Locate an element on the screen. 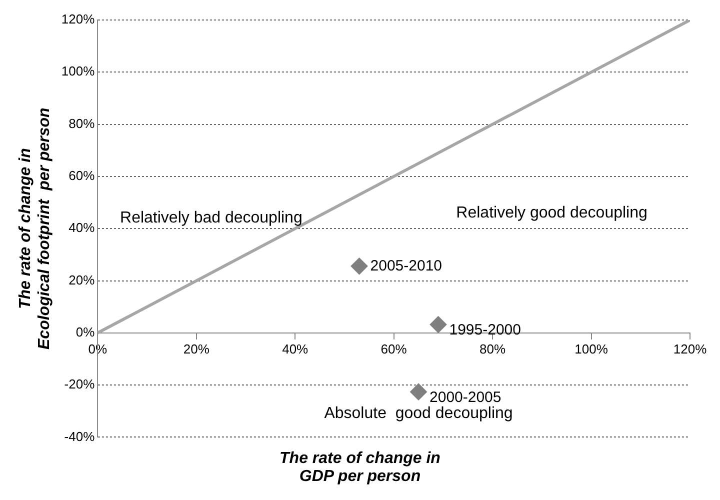 The height and width of the screenshot is (500, 720). annotation: Relatively bad decoupling is located at coordinates (211, 218).